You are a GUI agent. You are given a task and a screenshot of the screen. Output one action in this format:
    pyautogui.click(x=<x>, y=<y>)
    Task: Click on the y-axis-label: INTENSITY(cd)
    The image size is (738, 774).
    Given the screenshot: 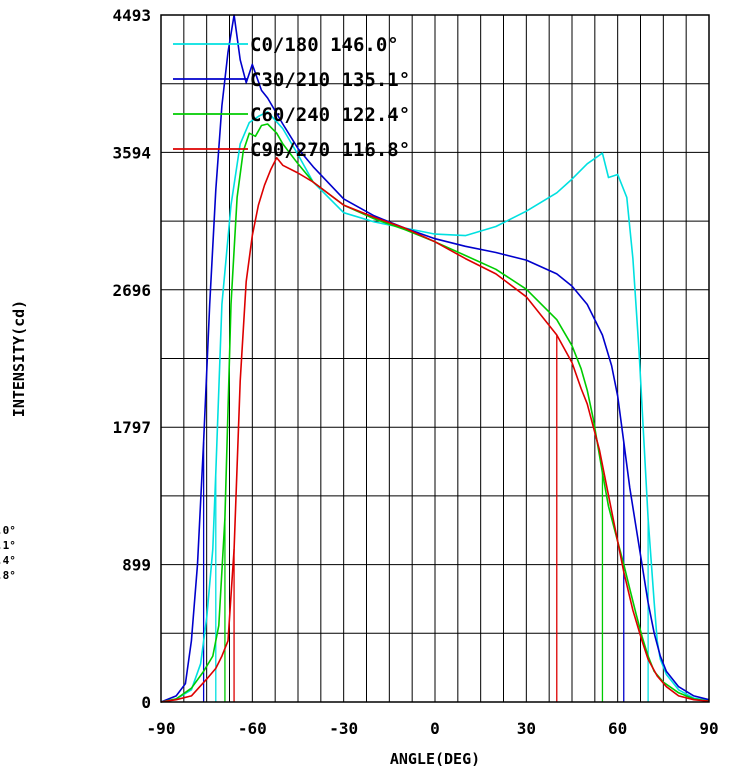 What is the action you would take?
    pyautogui.click(x=19, y=358)
    